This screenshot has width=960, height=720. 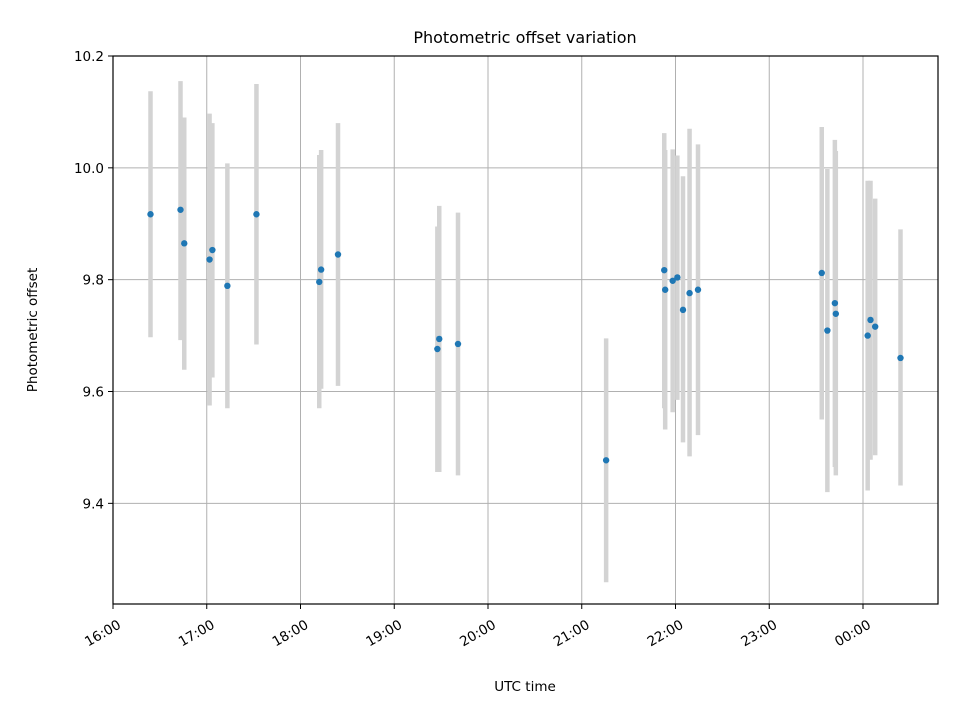 What do you see at coordinates (524, 37) in the screenshot?
I see `chart-title: Photometric offset variation` at bounding box center [524, 37].